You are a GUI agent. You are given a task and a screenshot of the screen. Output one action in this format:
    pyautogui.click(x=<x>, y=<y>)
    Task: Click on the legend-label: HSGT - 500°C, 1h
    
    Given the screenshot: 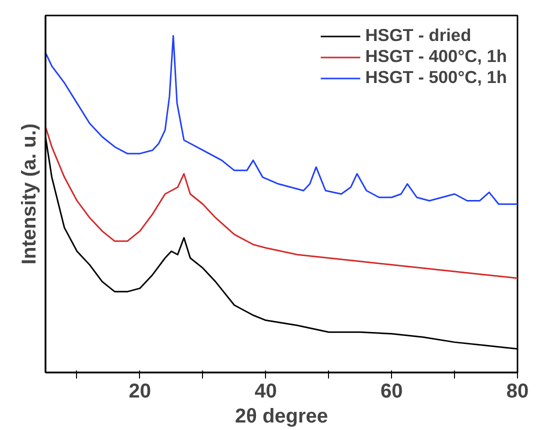 What is the action you would take?
    pyautogui.click(x=436, y=77)
    